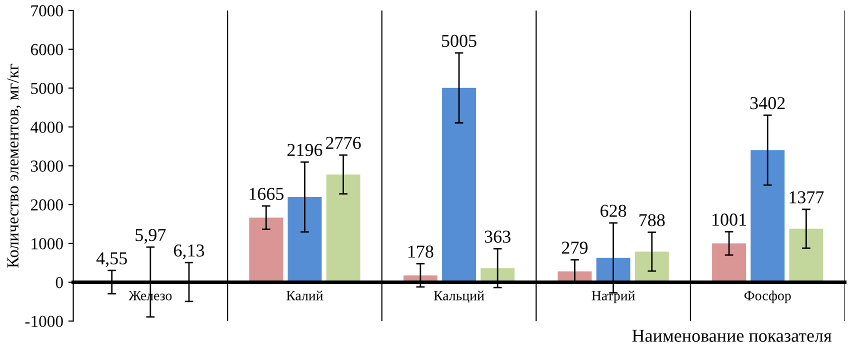 Image resolution: width=862 pixels, height=349 pixels. What do you see at coordinates (304, 150) in the screenshot?
I see `data-label: 2196` at bounding box center [304, 150].